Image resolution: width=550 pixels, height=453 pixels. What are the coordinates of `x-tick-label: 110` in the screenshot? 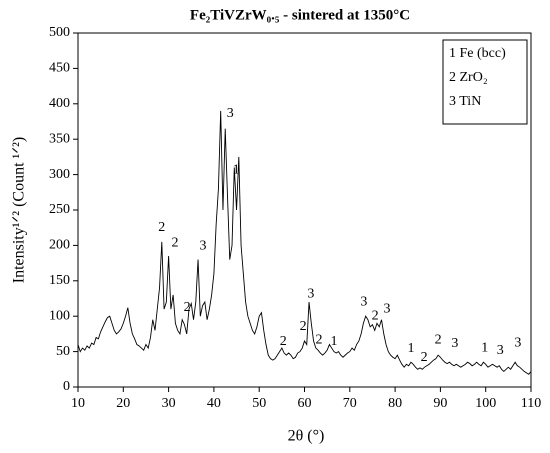 It's located at (531, 403).